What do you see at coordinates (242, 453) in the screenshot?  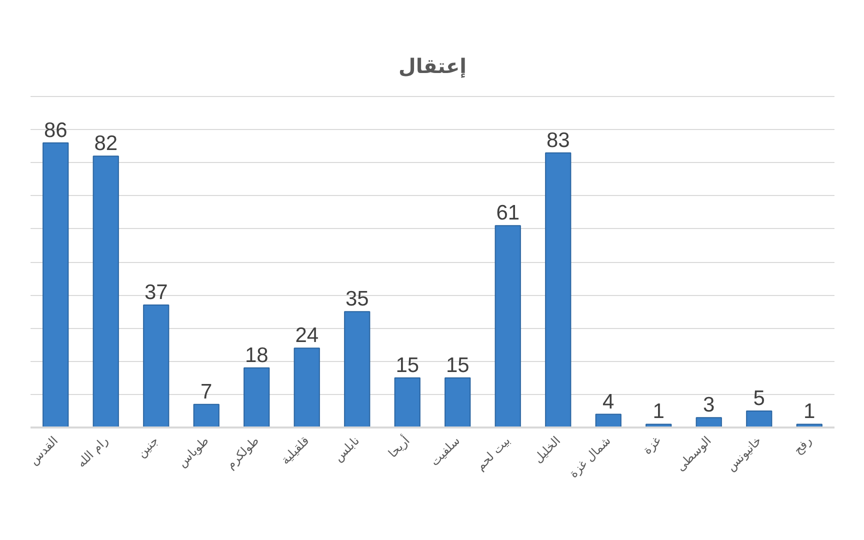 I see `x-tick-label: طولكرم` at bounding box center [242, 453].